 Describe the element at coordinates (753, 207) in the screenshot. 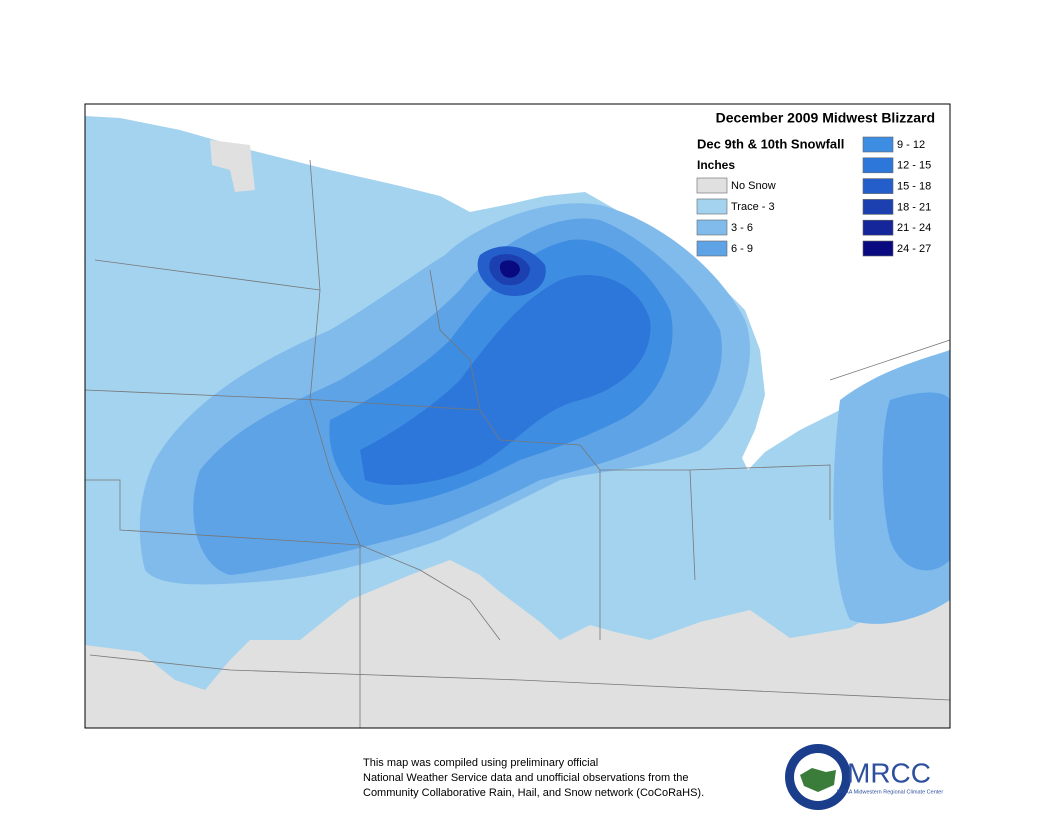

I see `legend-label: Trace - 3` at that location.